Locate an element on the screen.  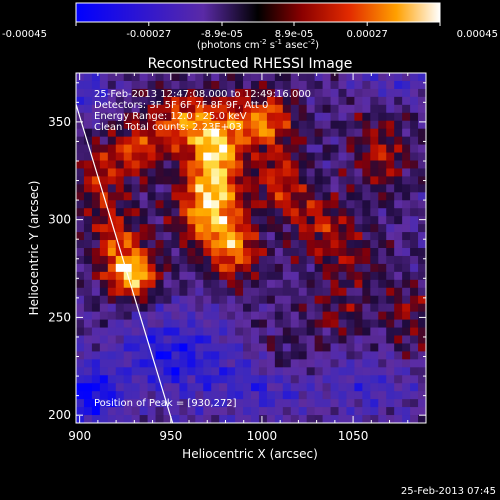
y-tick-label: 350 is located at coordinates (59, 122).